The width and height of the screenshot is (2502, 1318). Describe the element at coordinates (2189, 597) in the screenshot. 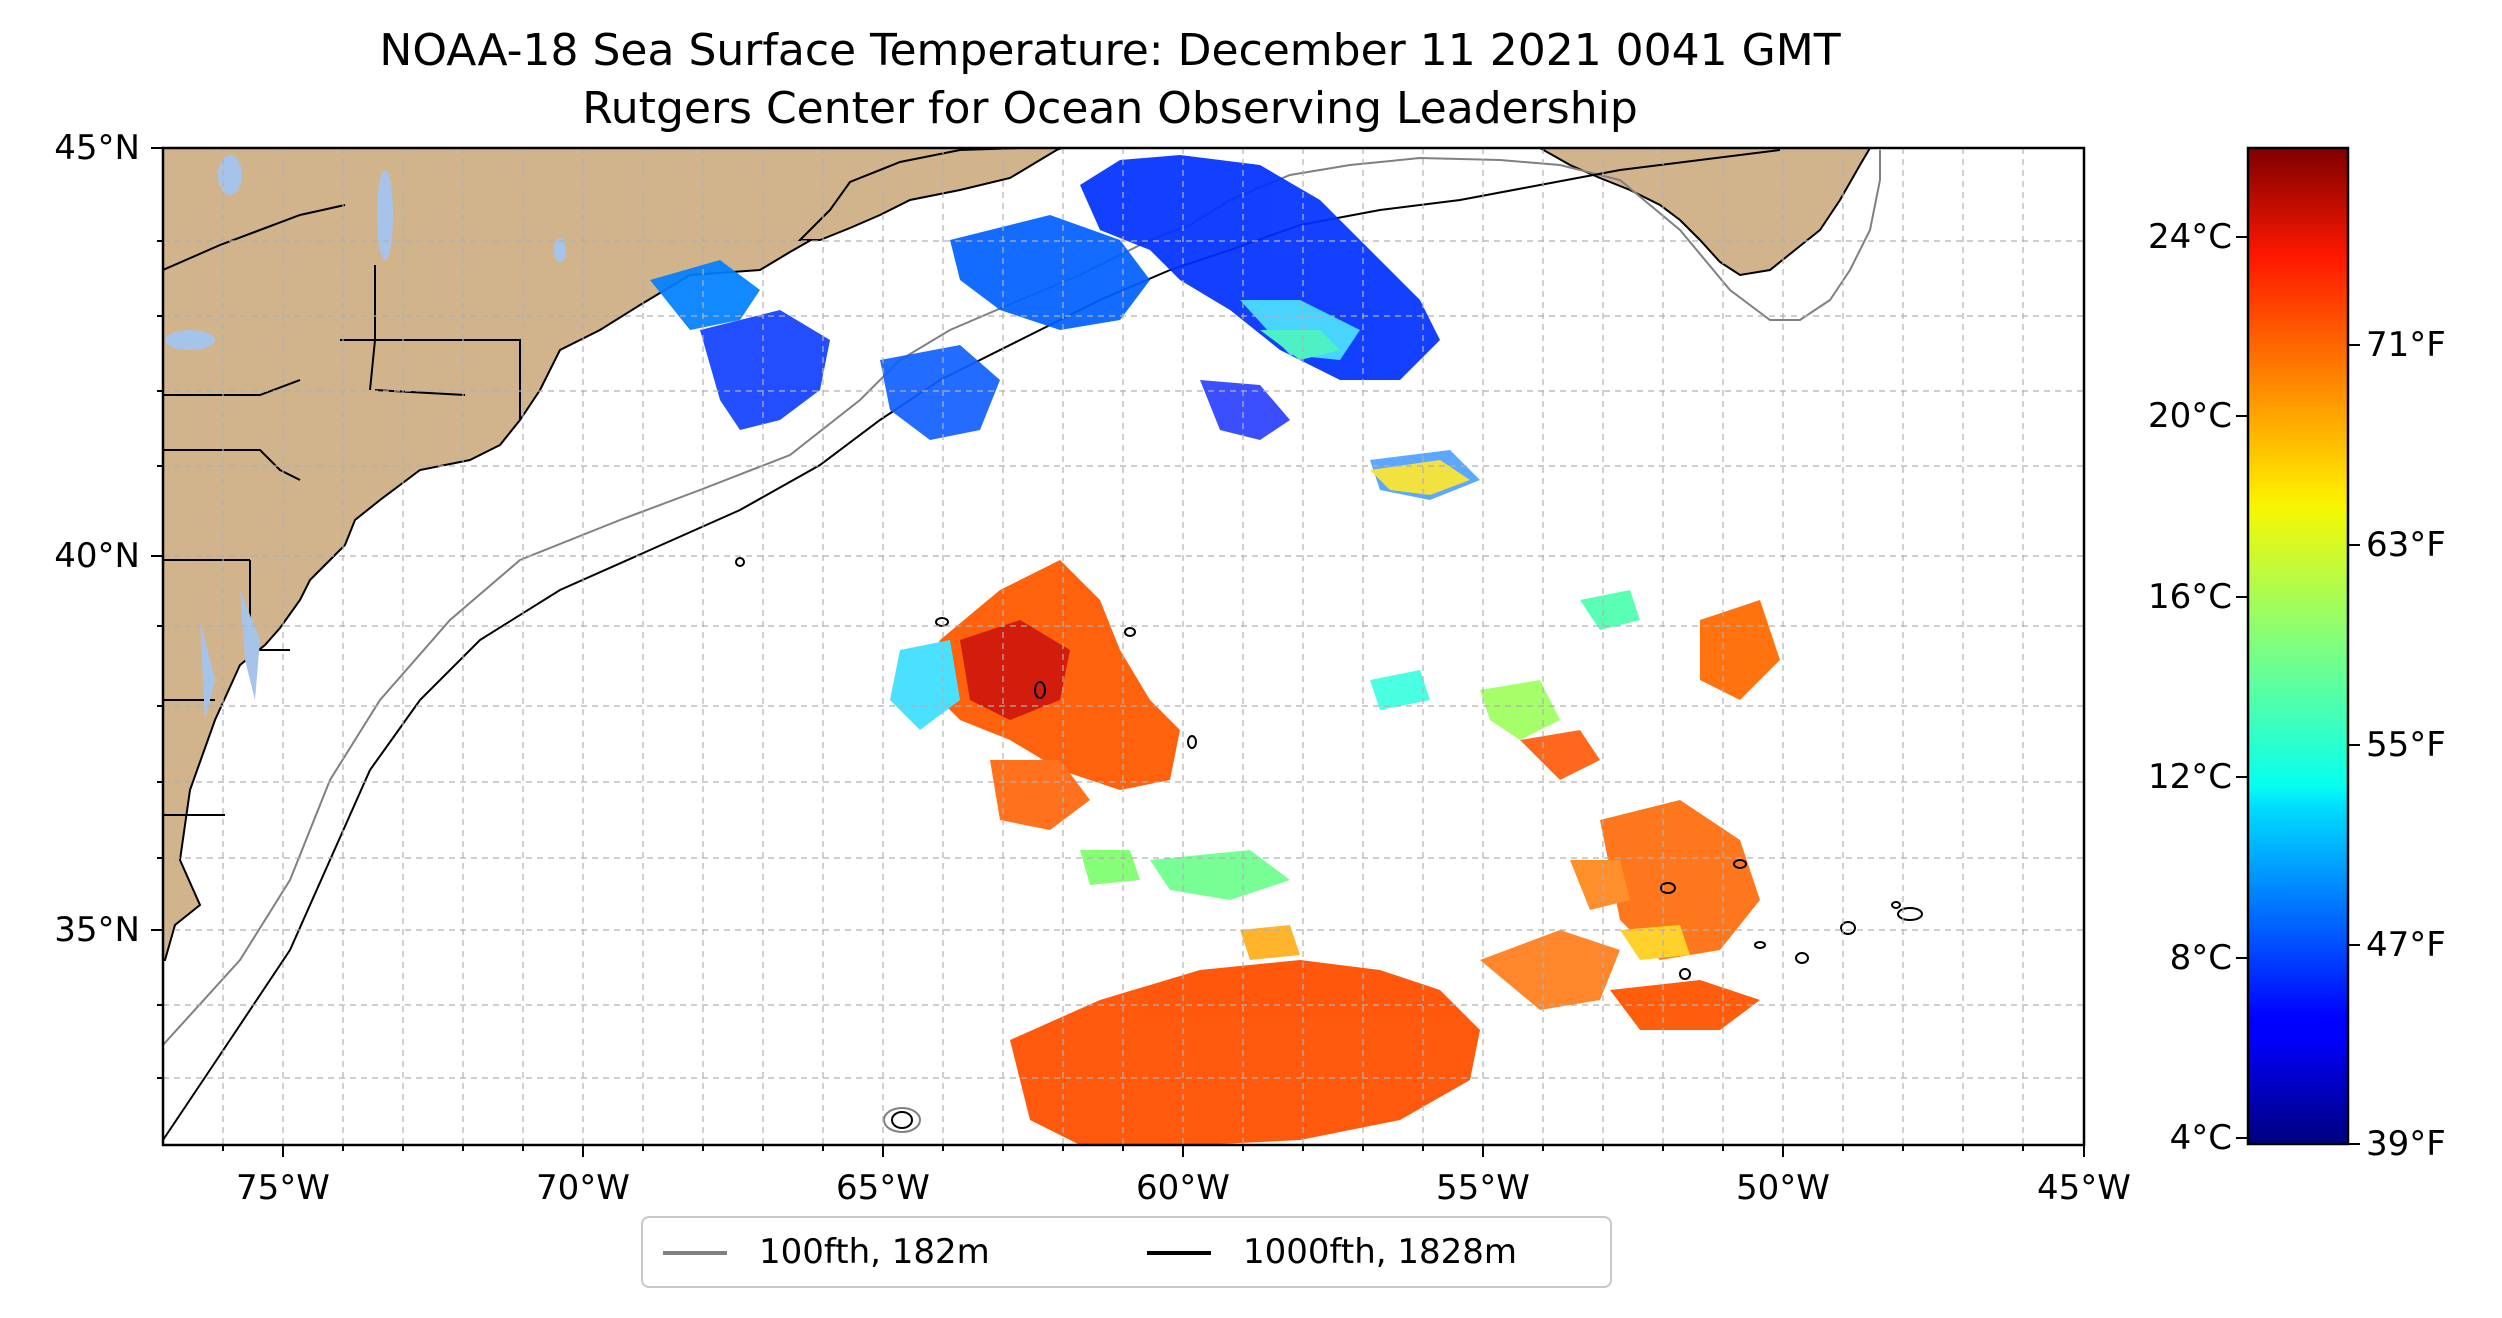

I see `cbar-c-16: 16°C` at that location.